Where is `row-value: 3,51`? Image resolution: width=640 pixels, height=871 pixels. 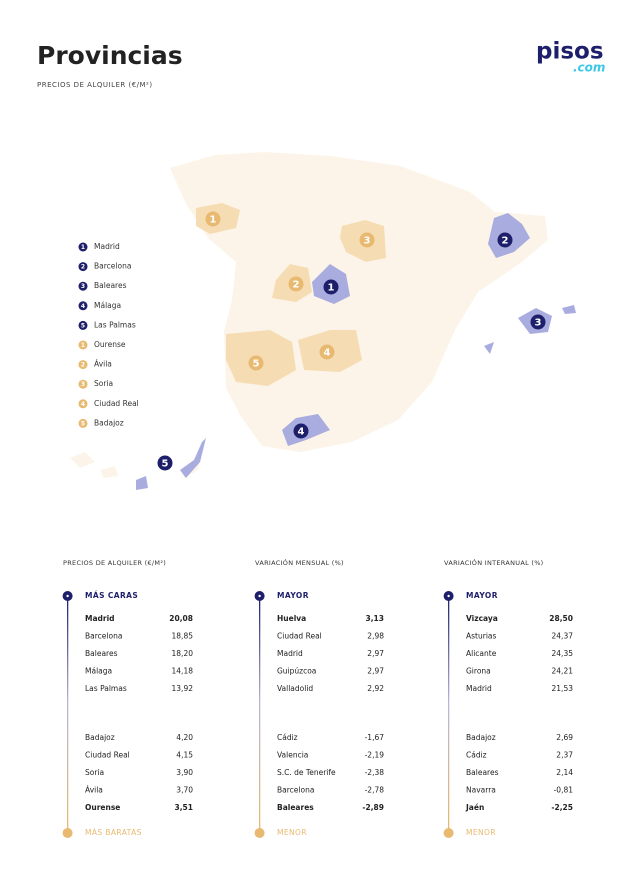 row-value: 3,51 is located at coordinates (183, 807).